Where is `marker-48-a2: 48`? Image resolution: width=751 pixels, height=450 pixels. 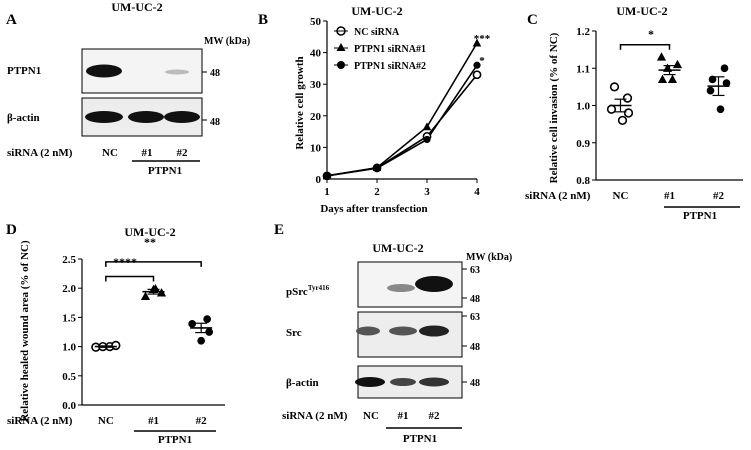
marker-48-a2: 48 is located at coordinates (215, 122).